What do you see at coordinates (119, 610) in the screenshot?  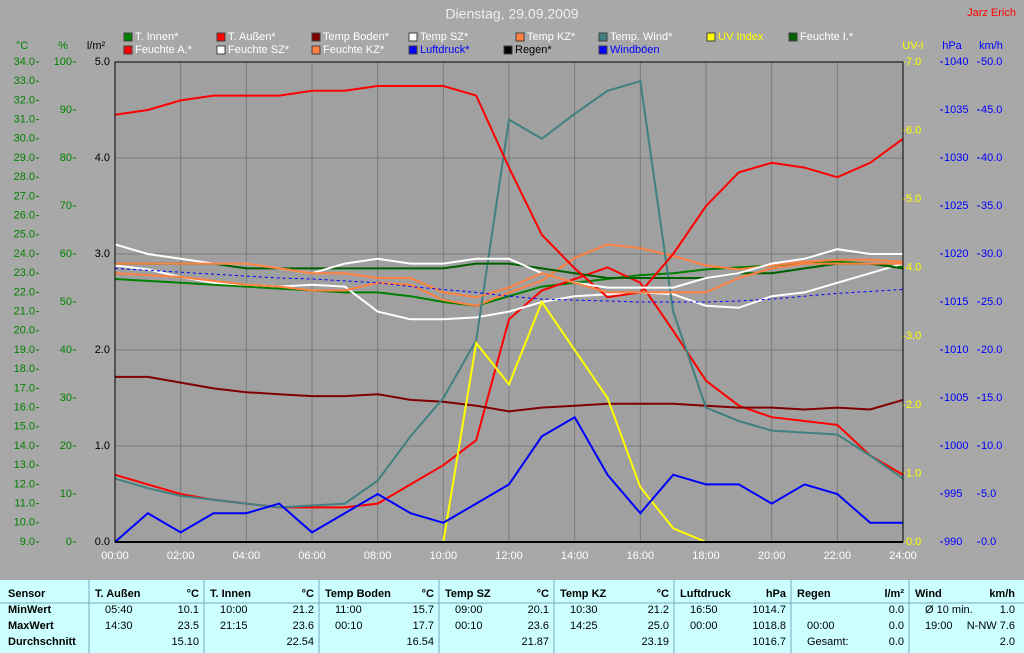 I see `cell-time: 05:40` at bounding box center [119, 610].